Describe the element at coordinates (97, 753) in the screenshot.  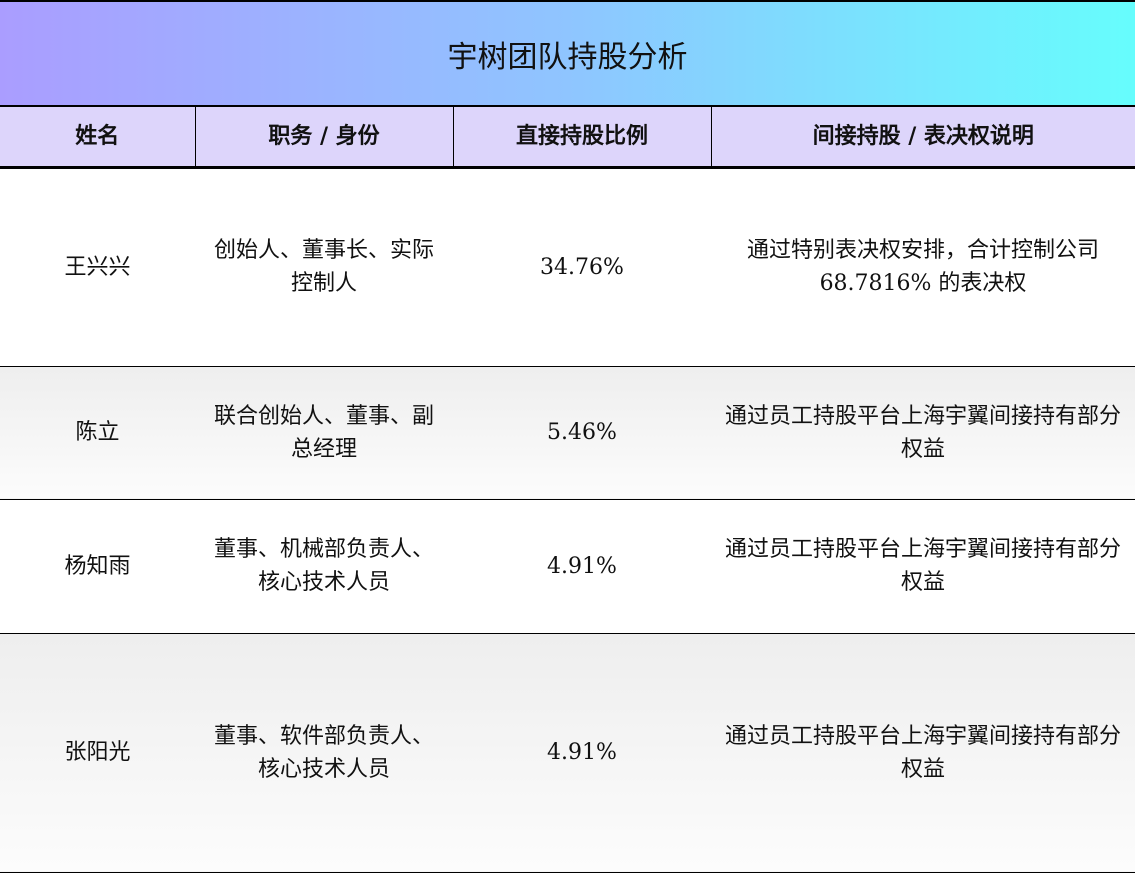
I see `cell-name: 张阳光` at that location.